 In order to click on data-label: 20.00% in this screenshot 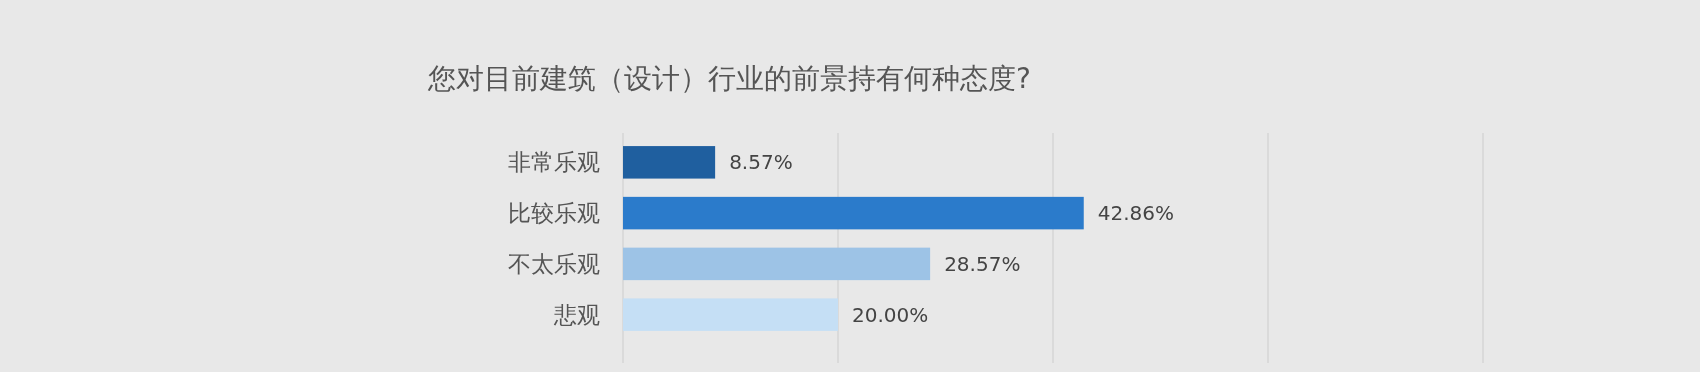, I will do `click(890, 314)`.